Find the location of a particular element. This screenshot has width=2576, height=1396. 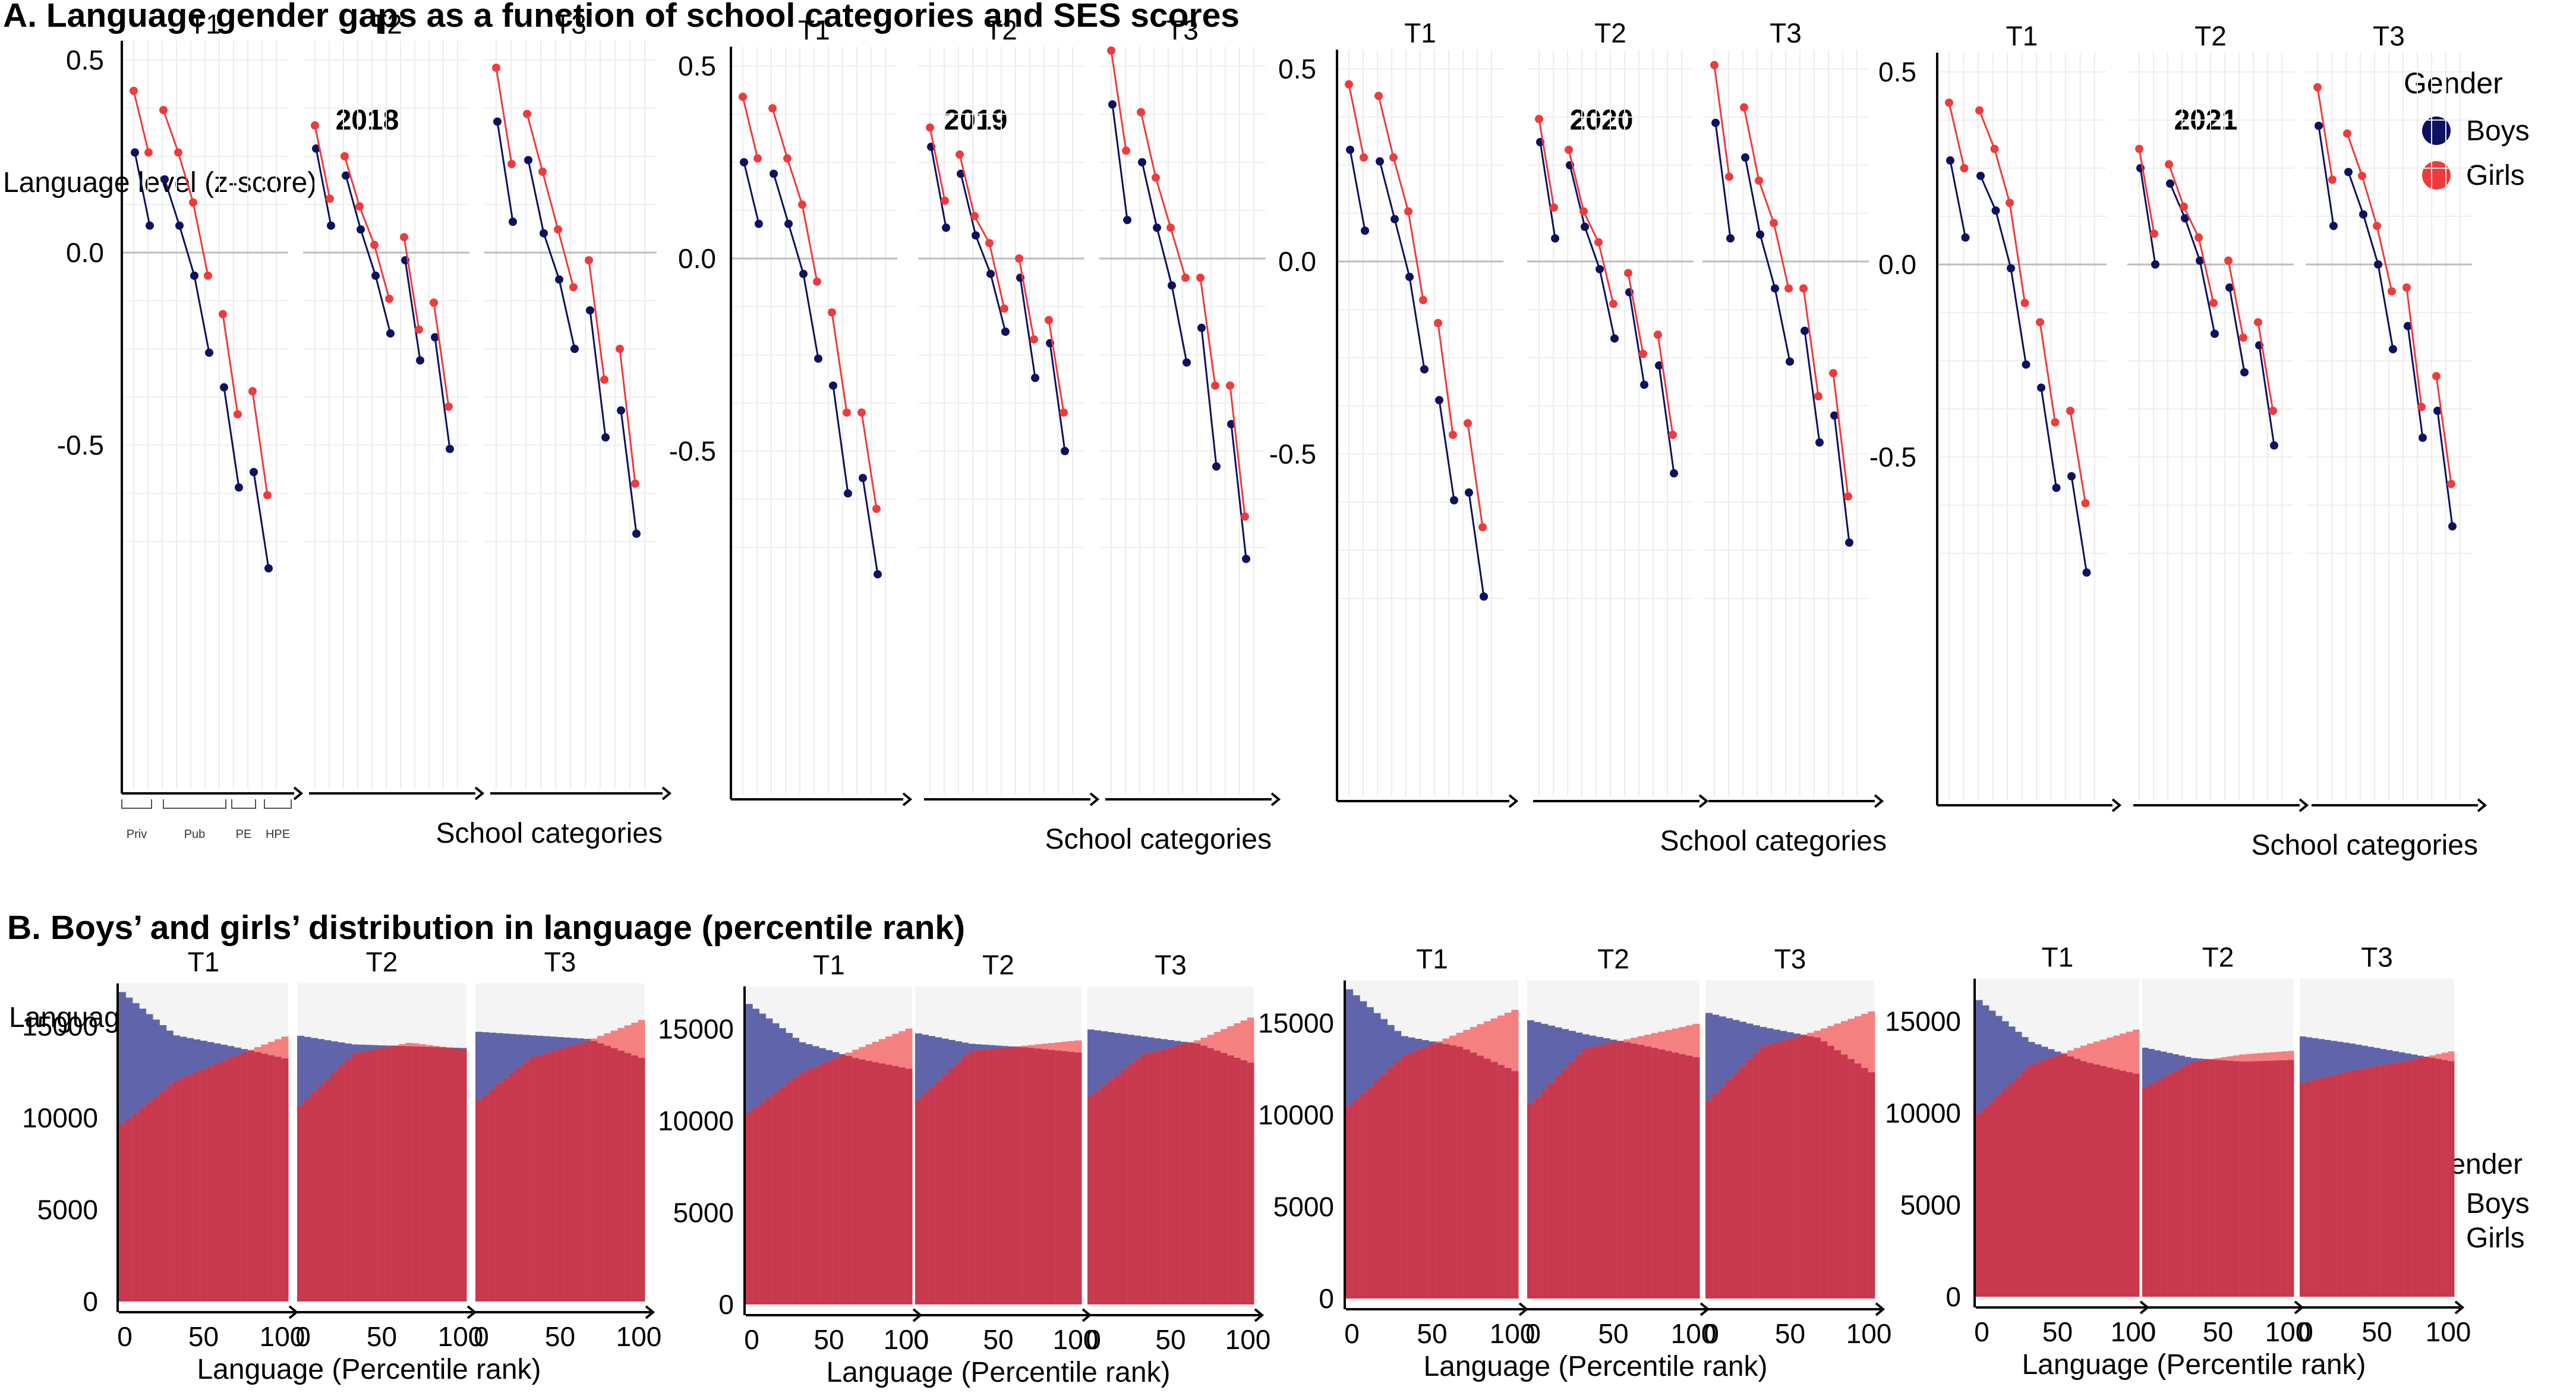

x-axis-label: Language (Percentile rank) is located at coordinates (1595, 1366).